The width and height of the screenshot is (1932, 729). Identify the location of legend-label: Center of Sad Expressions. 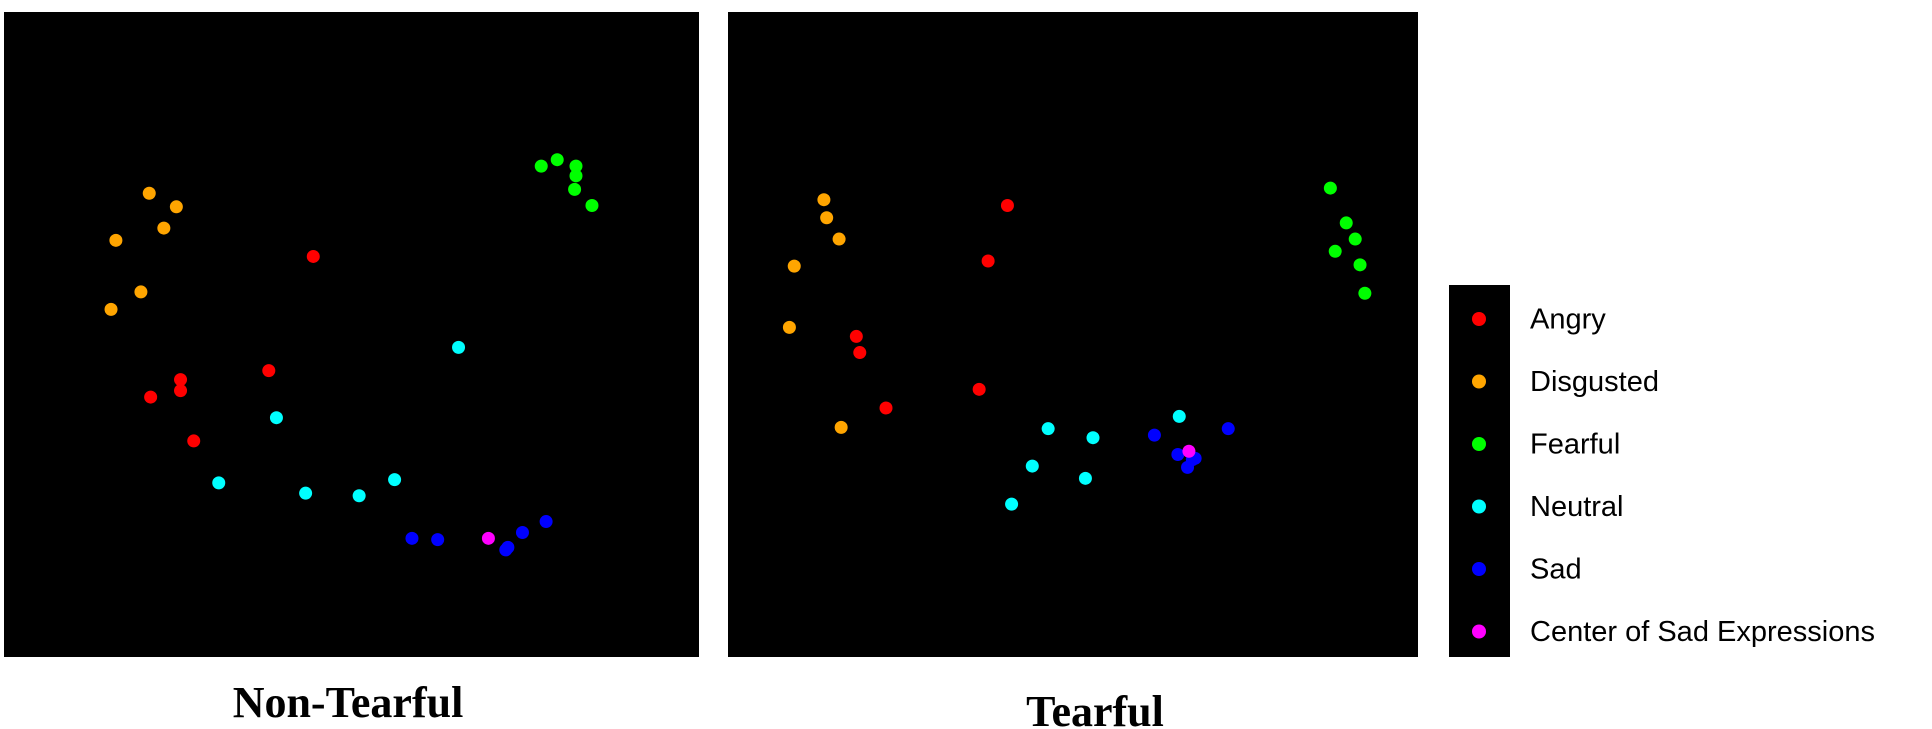
(1702, 632).